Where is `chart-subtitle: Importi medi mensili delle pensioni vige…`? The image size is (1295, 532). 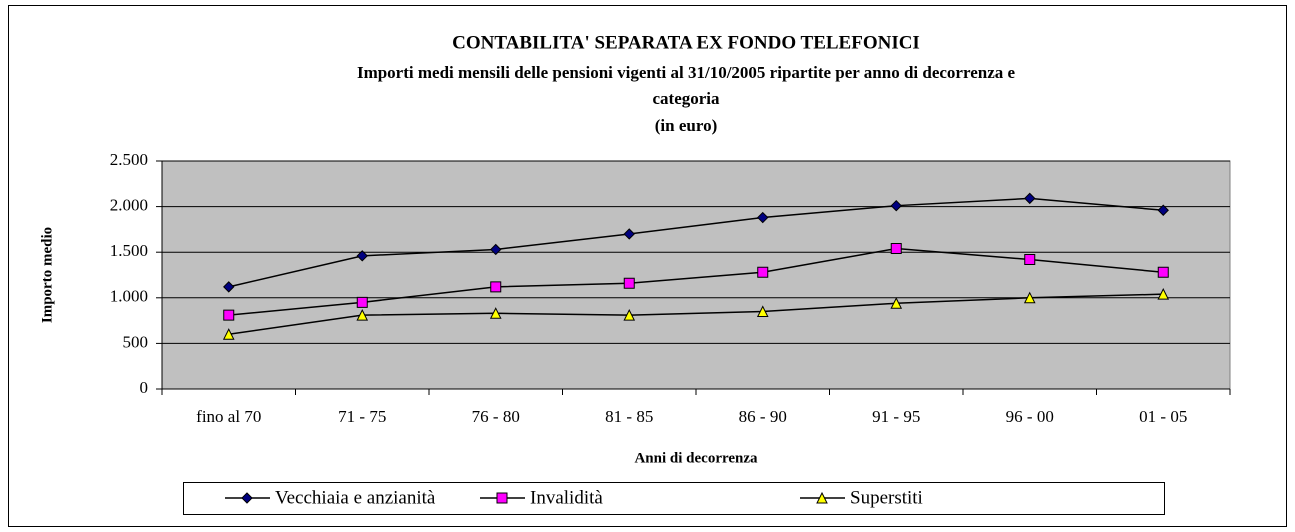 chart-subtitle: Importi medi mensili delle pensioni vige… is located at coordinates (686, 72).